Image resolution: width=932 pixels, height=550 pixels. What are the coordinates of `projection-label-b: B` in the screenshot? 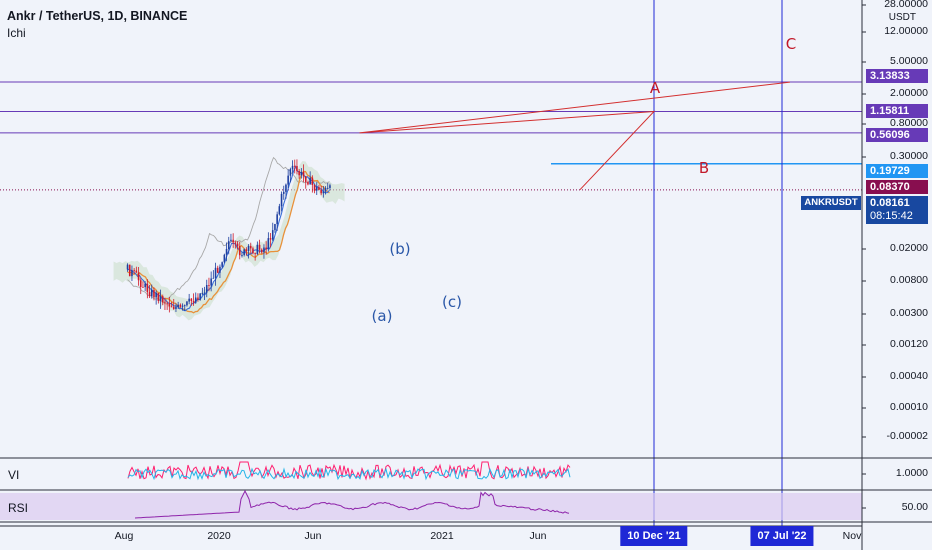 It's located at (704, 168).